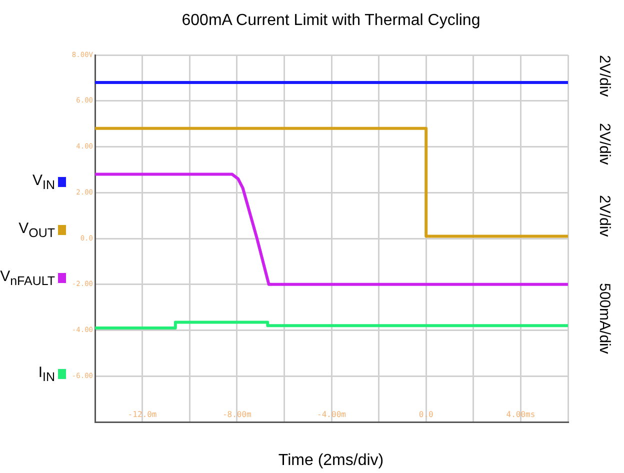 The width and height of the screenshot is (624, 473). Describe the element at coordinates (331, 21) in the screenshot. I see `chart-title: 600mA Current Limit with Thermal Cycling` at that location.